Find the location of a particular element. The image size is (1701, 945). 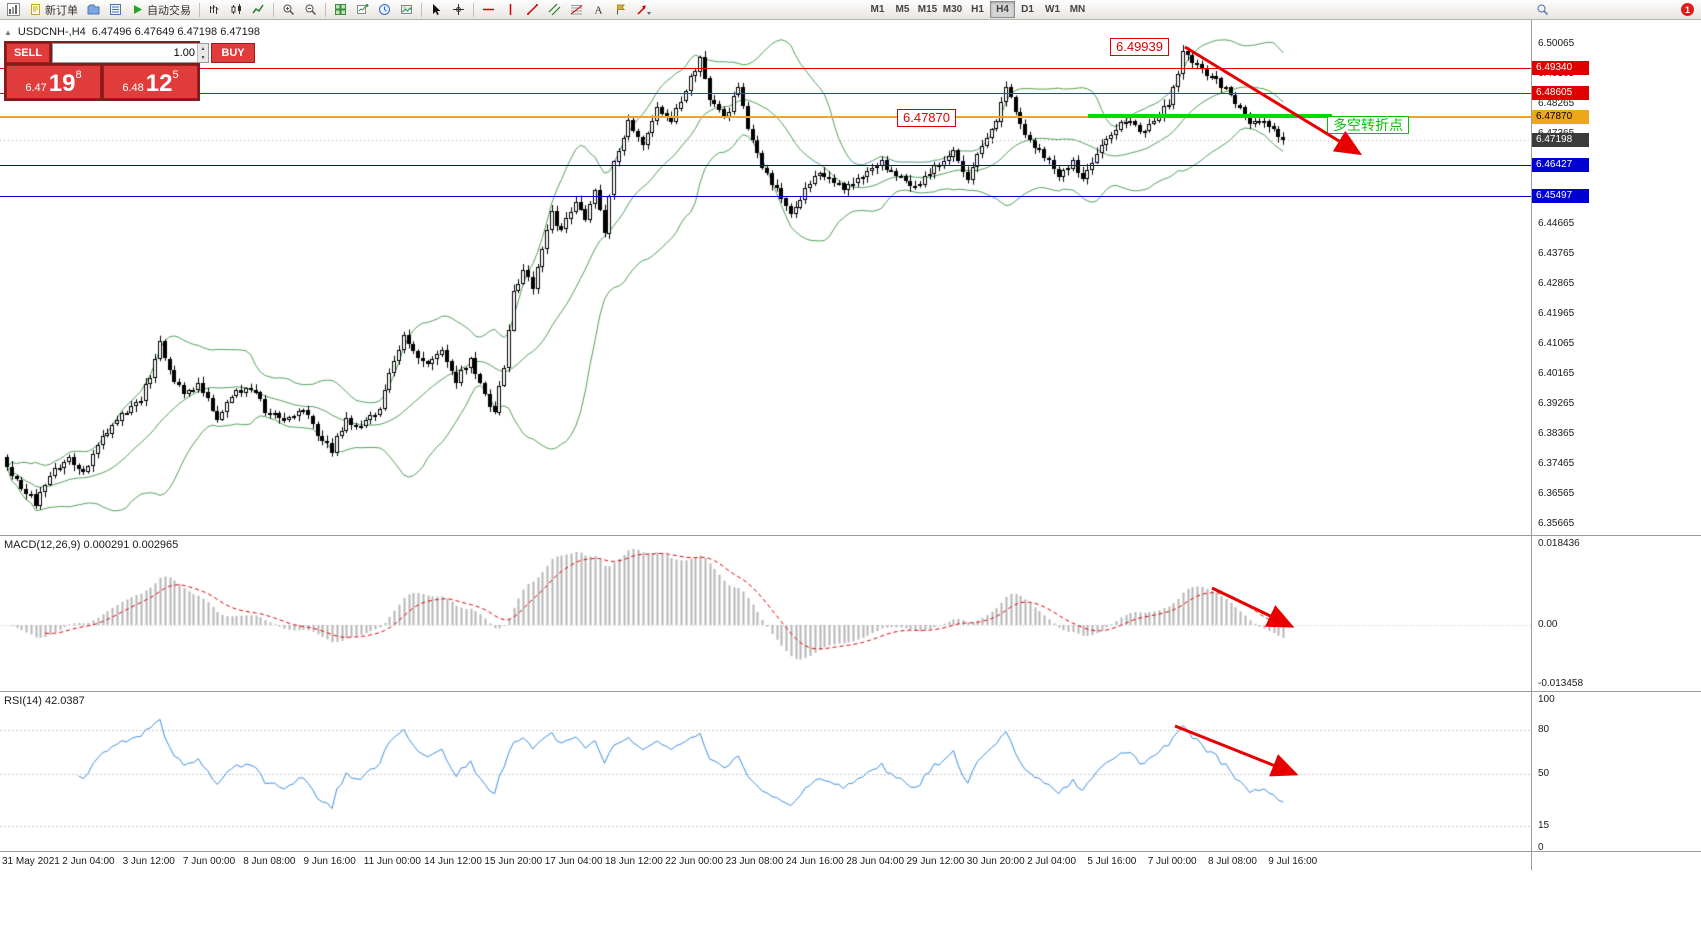

text-tool-button: A is located at coordinates (598, 10).